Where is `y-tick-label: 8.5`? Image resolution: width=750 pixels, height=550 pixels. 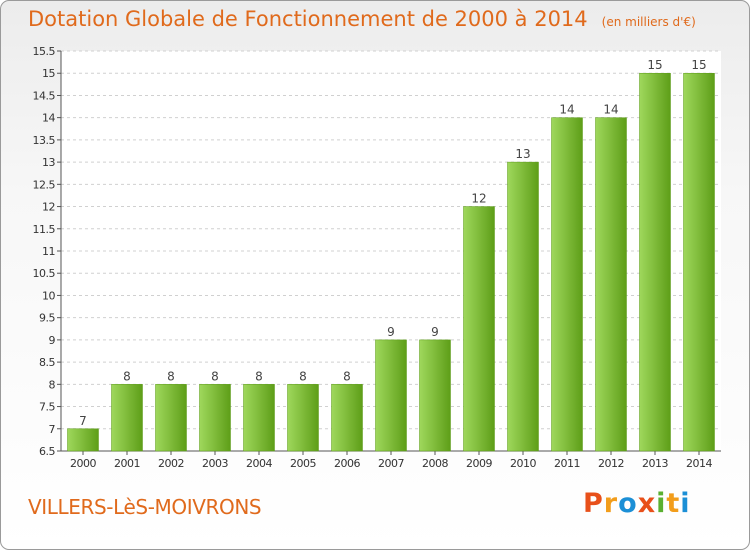 y-tick-label: 8.5 is located at coordinates (47, 362).